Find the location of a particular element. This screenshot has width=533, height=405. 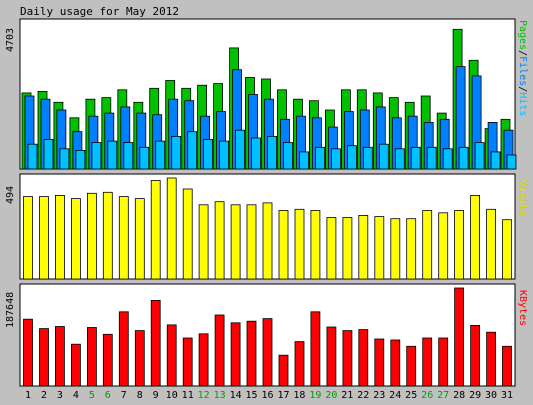

x-label-day-11: 11 is located at coordinates (188, 395).